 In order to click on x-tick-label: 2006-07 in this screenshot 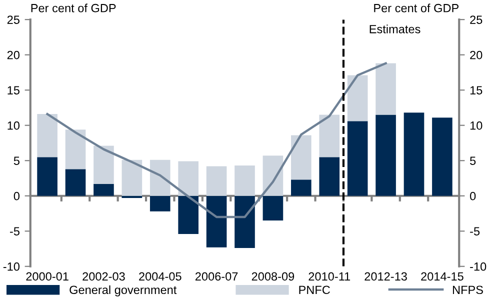, I will do `click(216, 276)`.